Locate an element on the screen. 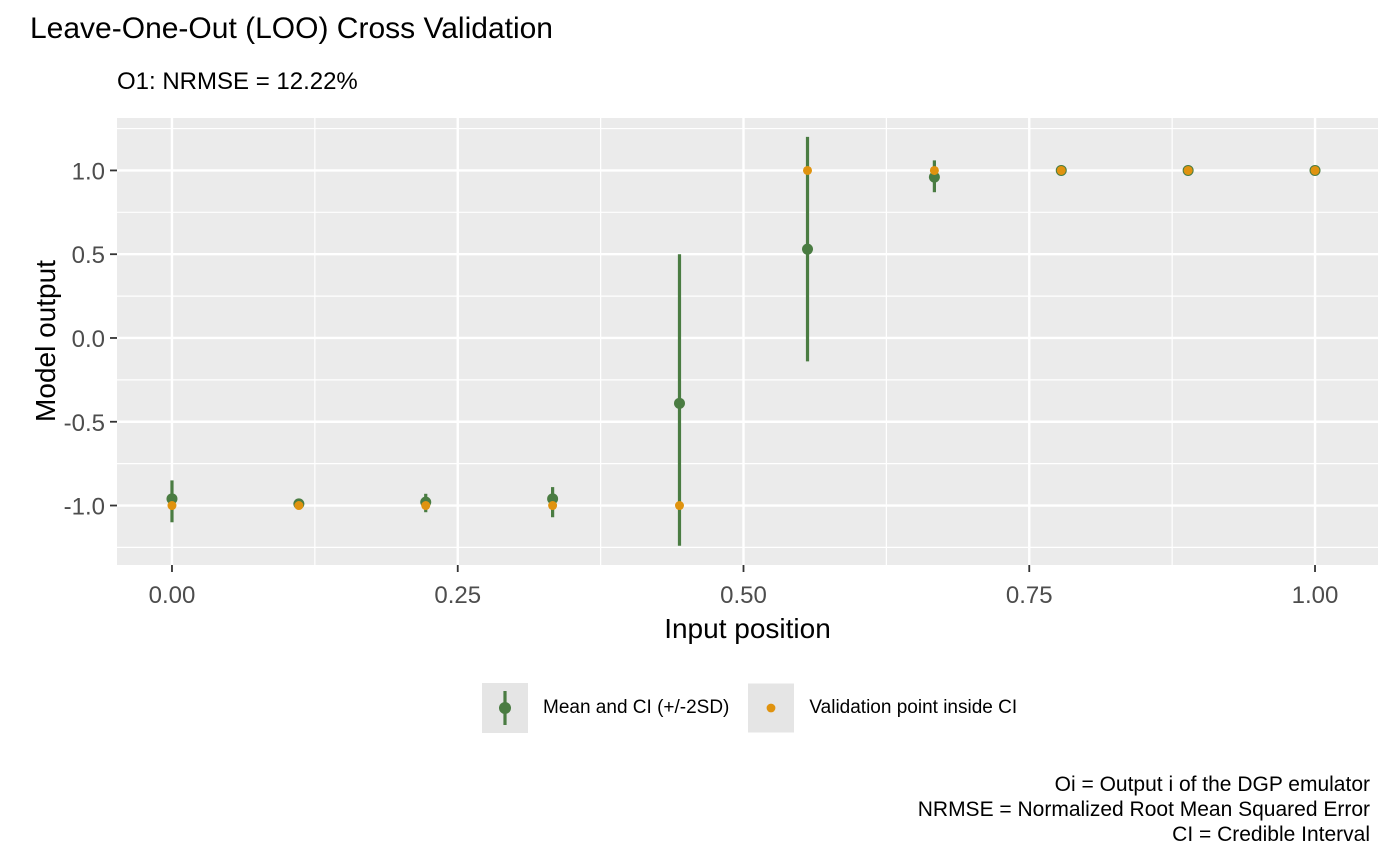 The image size is (1400, 865). caption-line-ci: CI = Credible Interval is located at coordinates (1271, 834).